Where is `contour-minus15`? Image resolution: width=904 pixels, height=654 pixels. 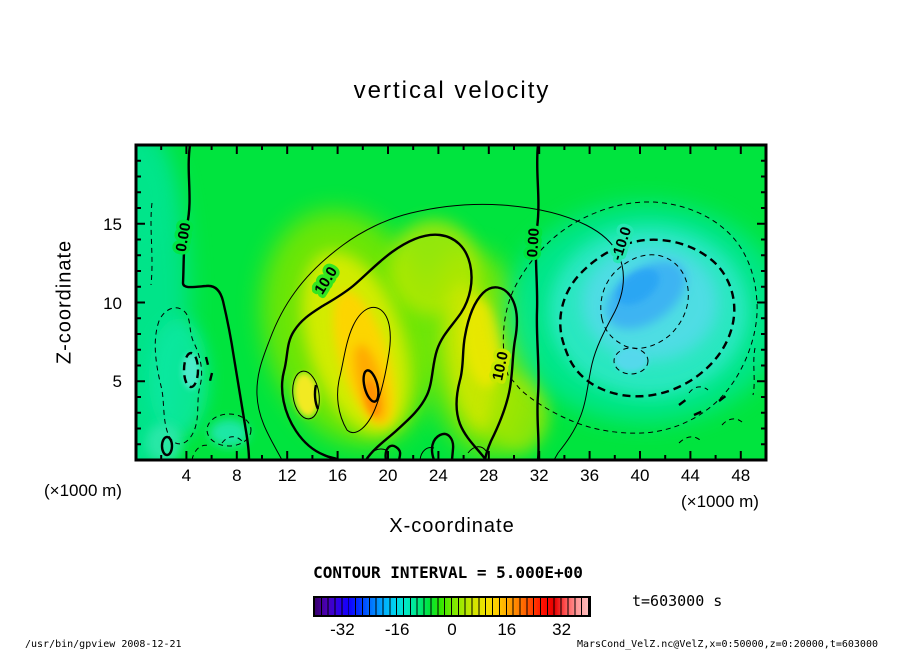 contour-minus15 is located at coordinates (644, 301).